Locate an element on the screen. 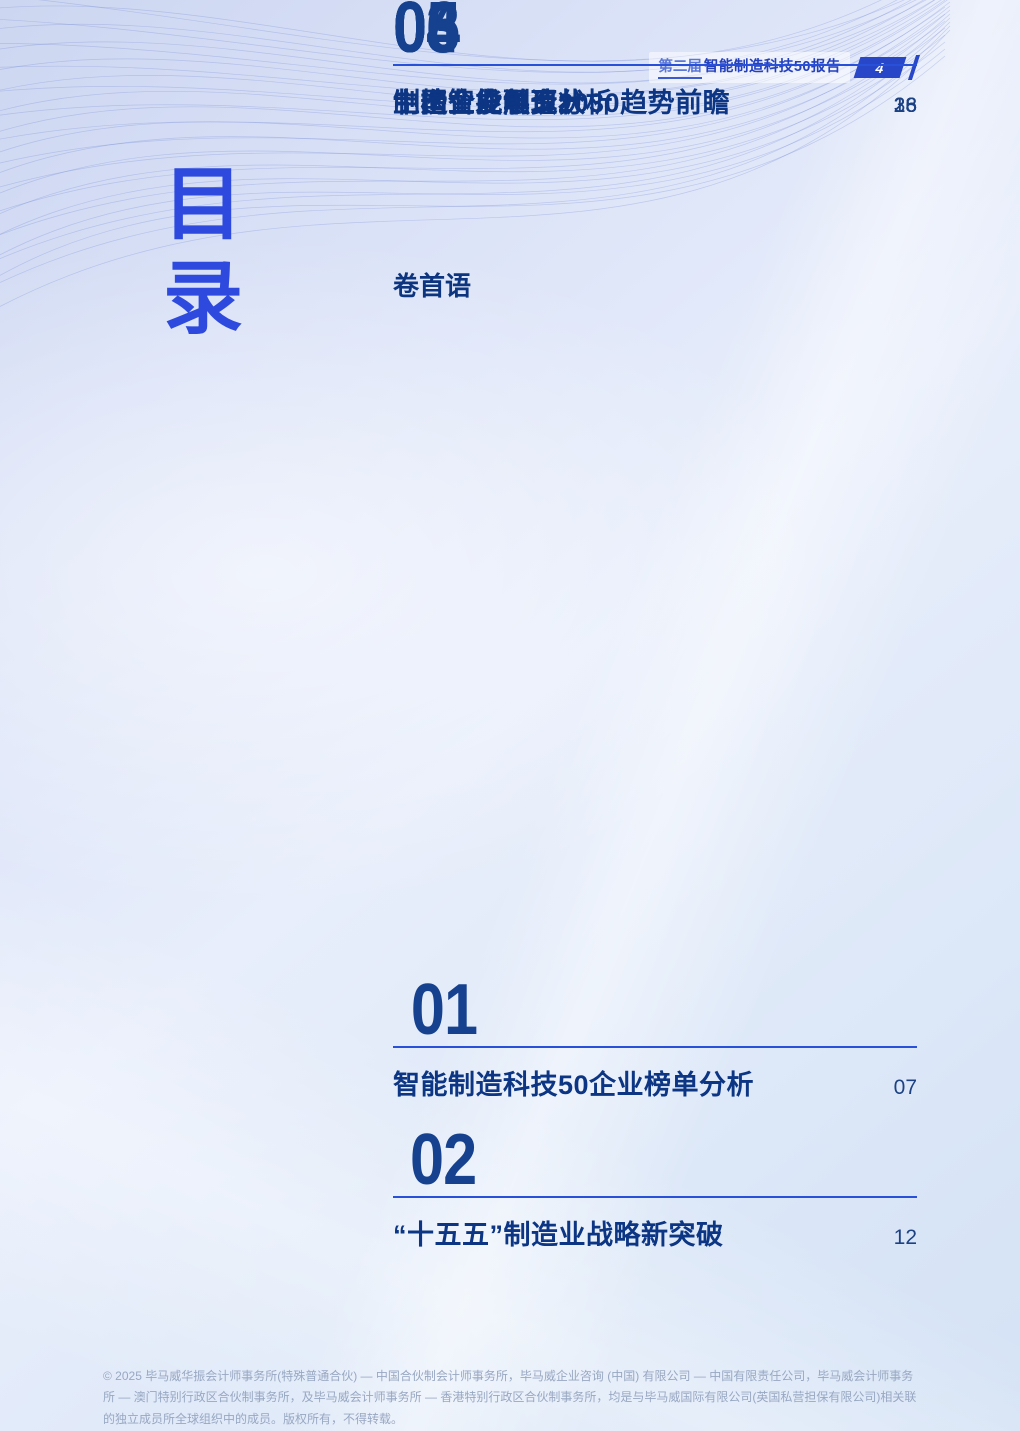 This screenshot has width=1020, height=1431. section-title: 智能制造科技50企业榜单分析 is located at coordinates (574, 1085).